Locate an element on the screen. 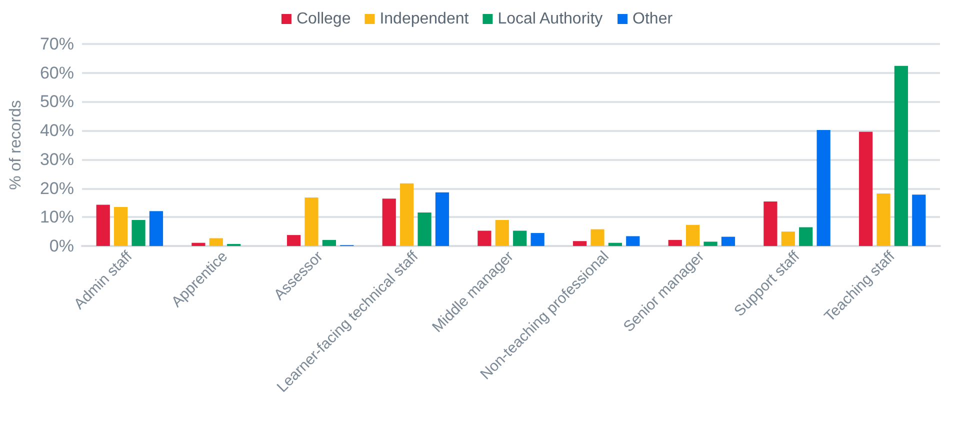  legend-label: Local Authority is located at coordinates (550, 19).